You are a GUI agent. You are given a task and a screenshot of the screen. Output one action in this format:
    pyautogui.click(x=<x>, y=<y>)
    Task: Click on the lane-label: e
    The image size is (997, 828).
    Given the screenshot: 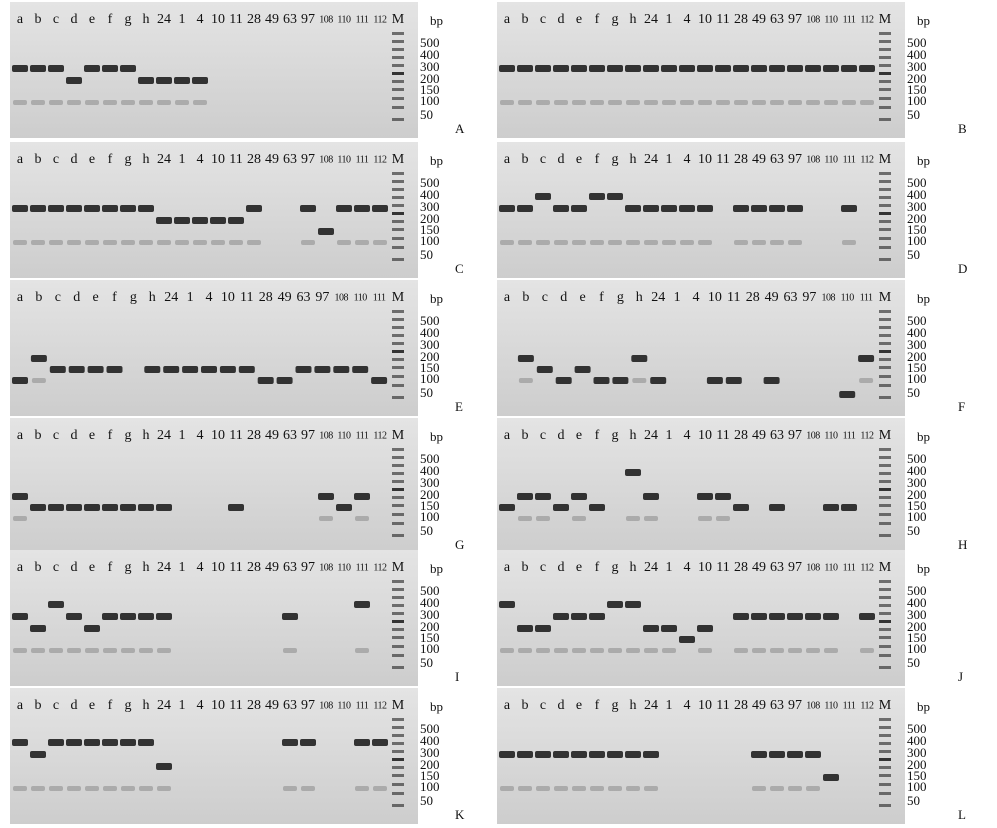 What is the action you would take?
    pyautogui.click(x=92, y=567)
    